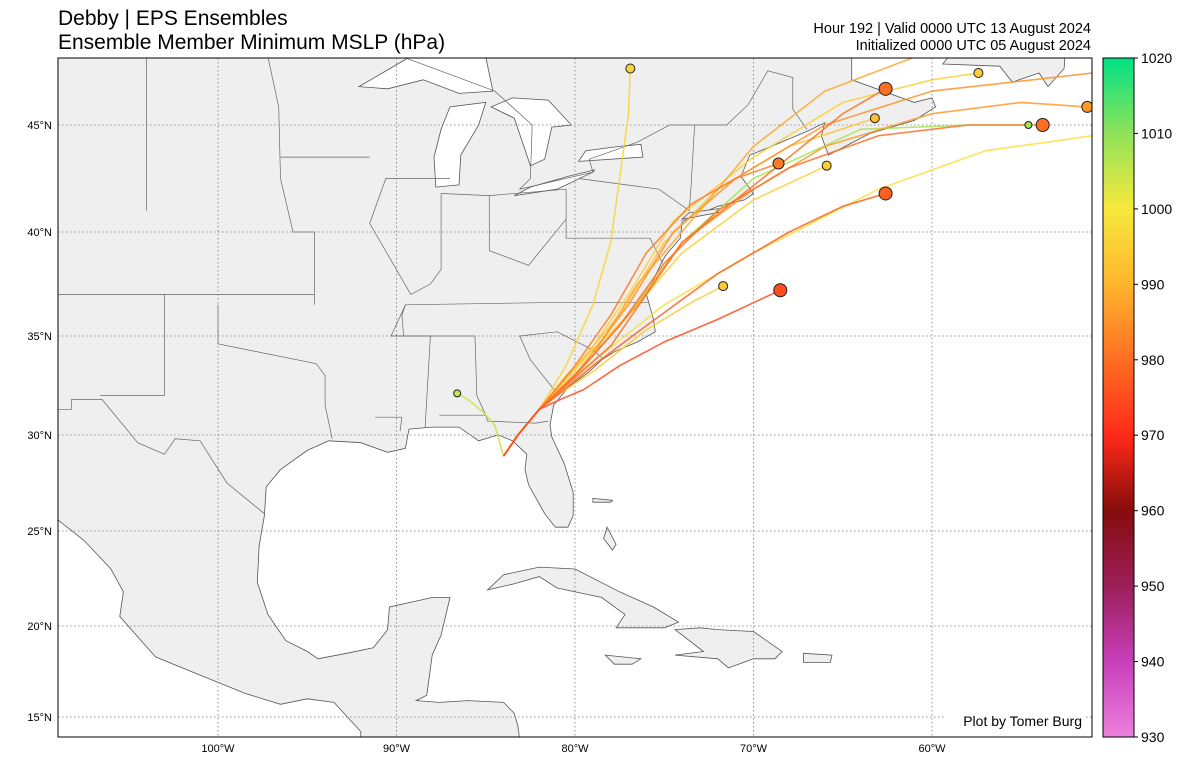  What do you see at coordinates (1153, 586) in the screenshot?
I see `colorbar-tick-label: 950` at bounding box center [1153, 586].